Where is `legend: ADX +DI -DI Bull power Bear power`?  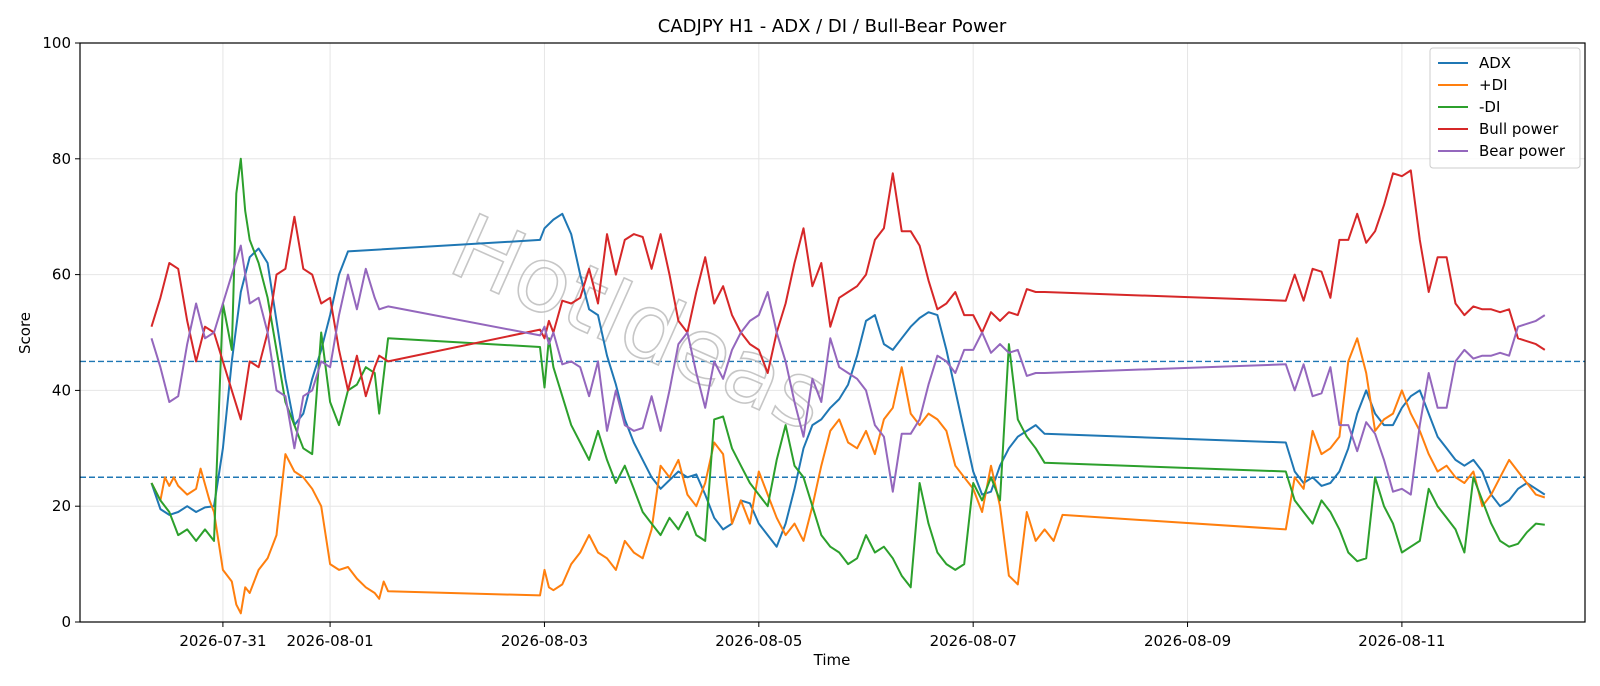
legend: ADX +DI -DI Bull power Bear power is located at coordinates (1505, 108).